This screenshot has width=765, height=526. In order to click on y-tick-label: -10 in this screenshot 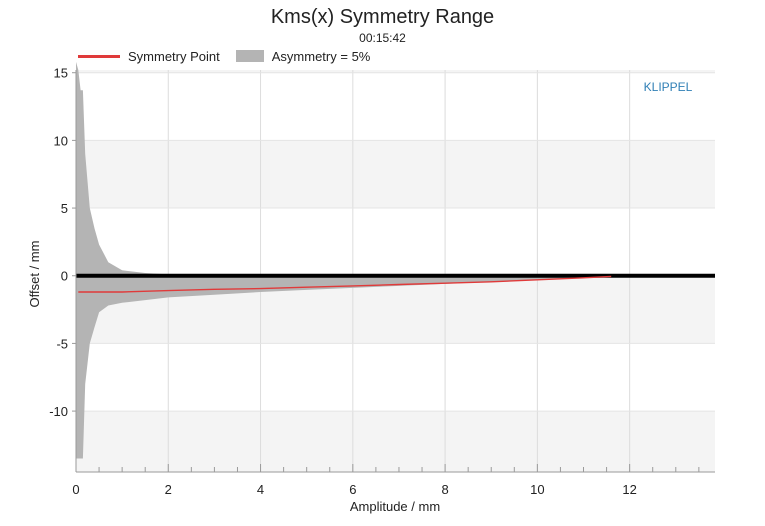, I will do `click(58, 411)`.